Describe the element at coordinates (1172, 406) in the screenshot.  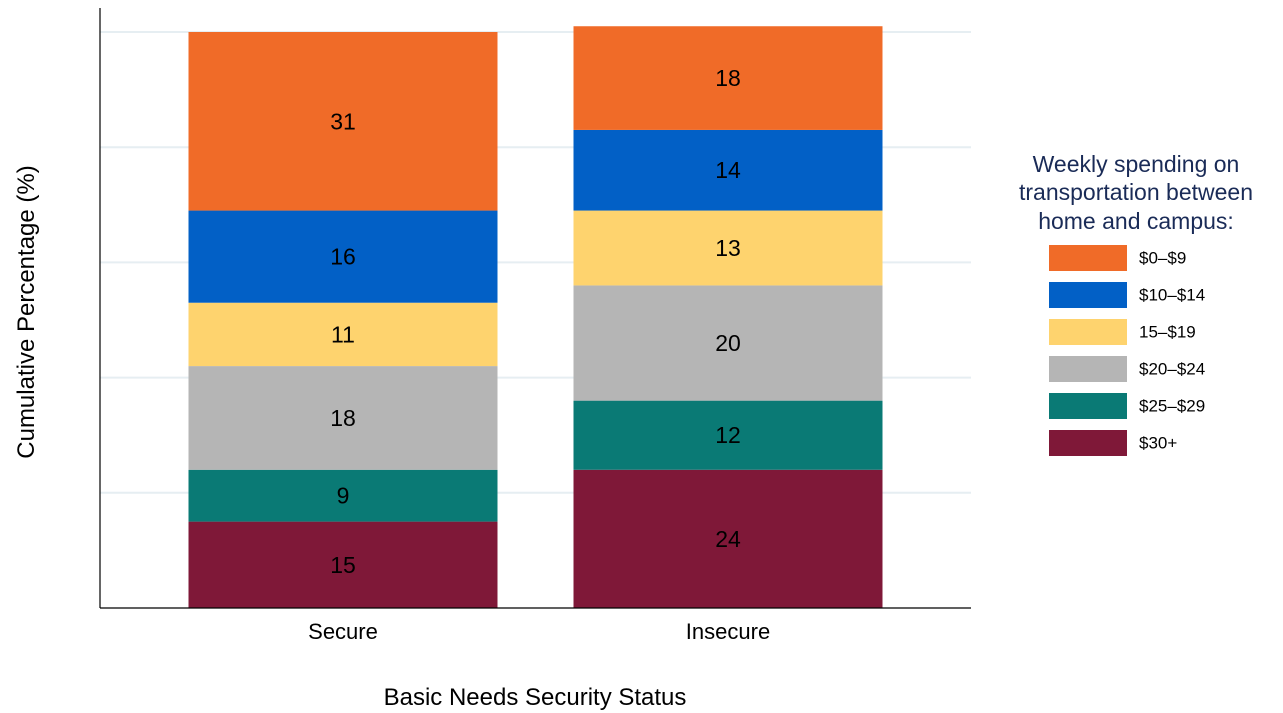
I see `legend-label: $25–$29` at that location.